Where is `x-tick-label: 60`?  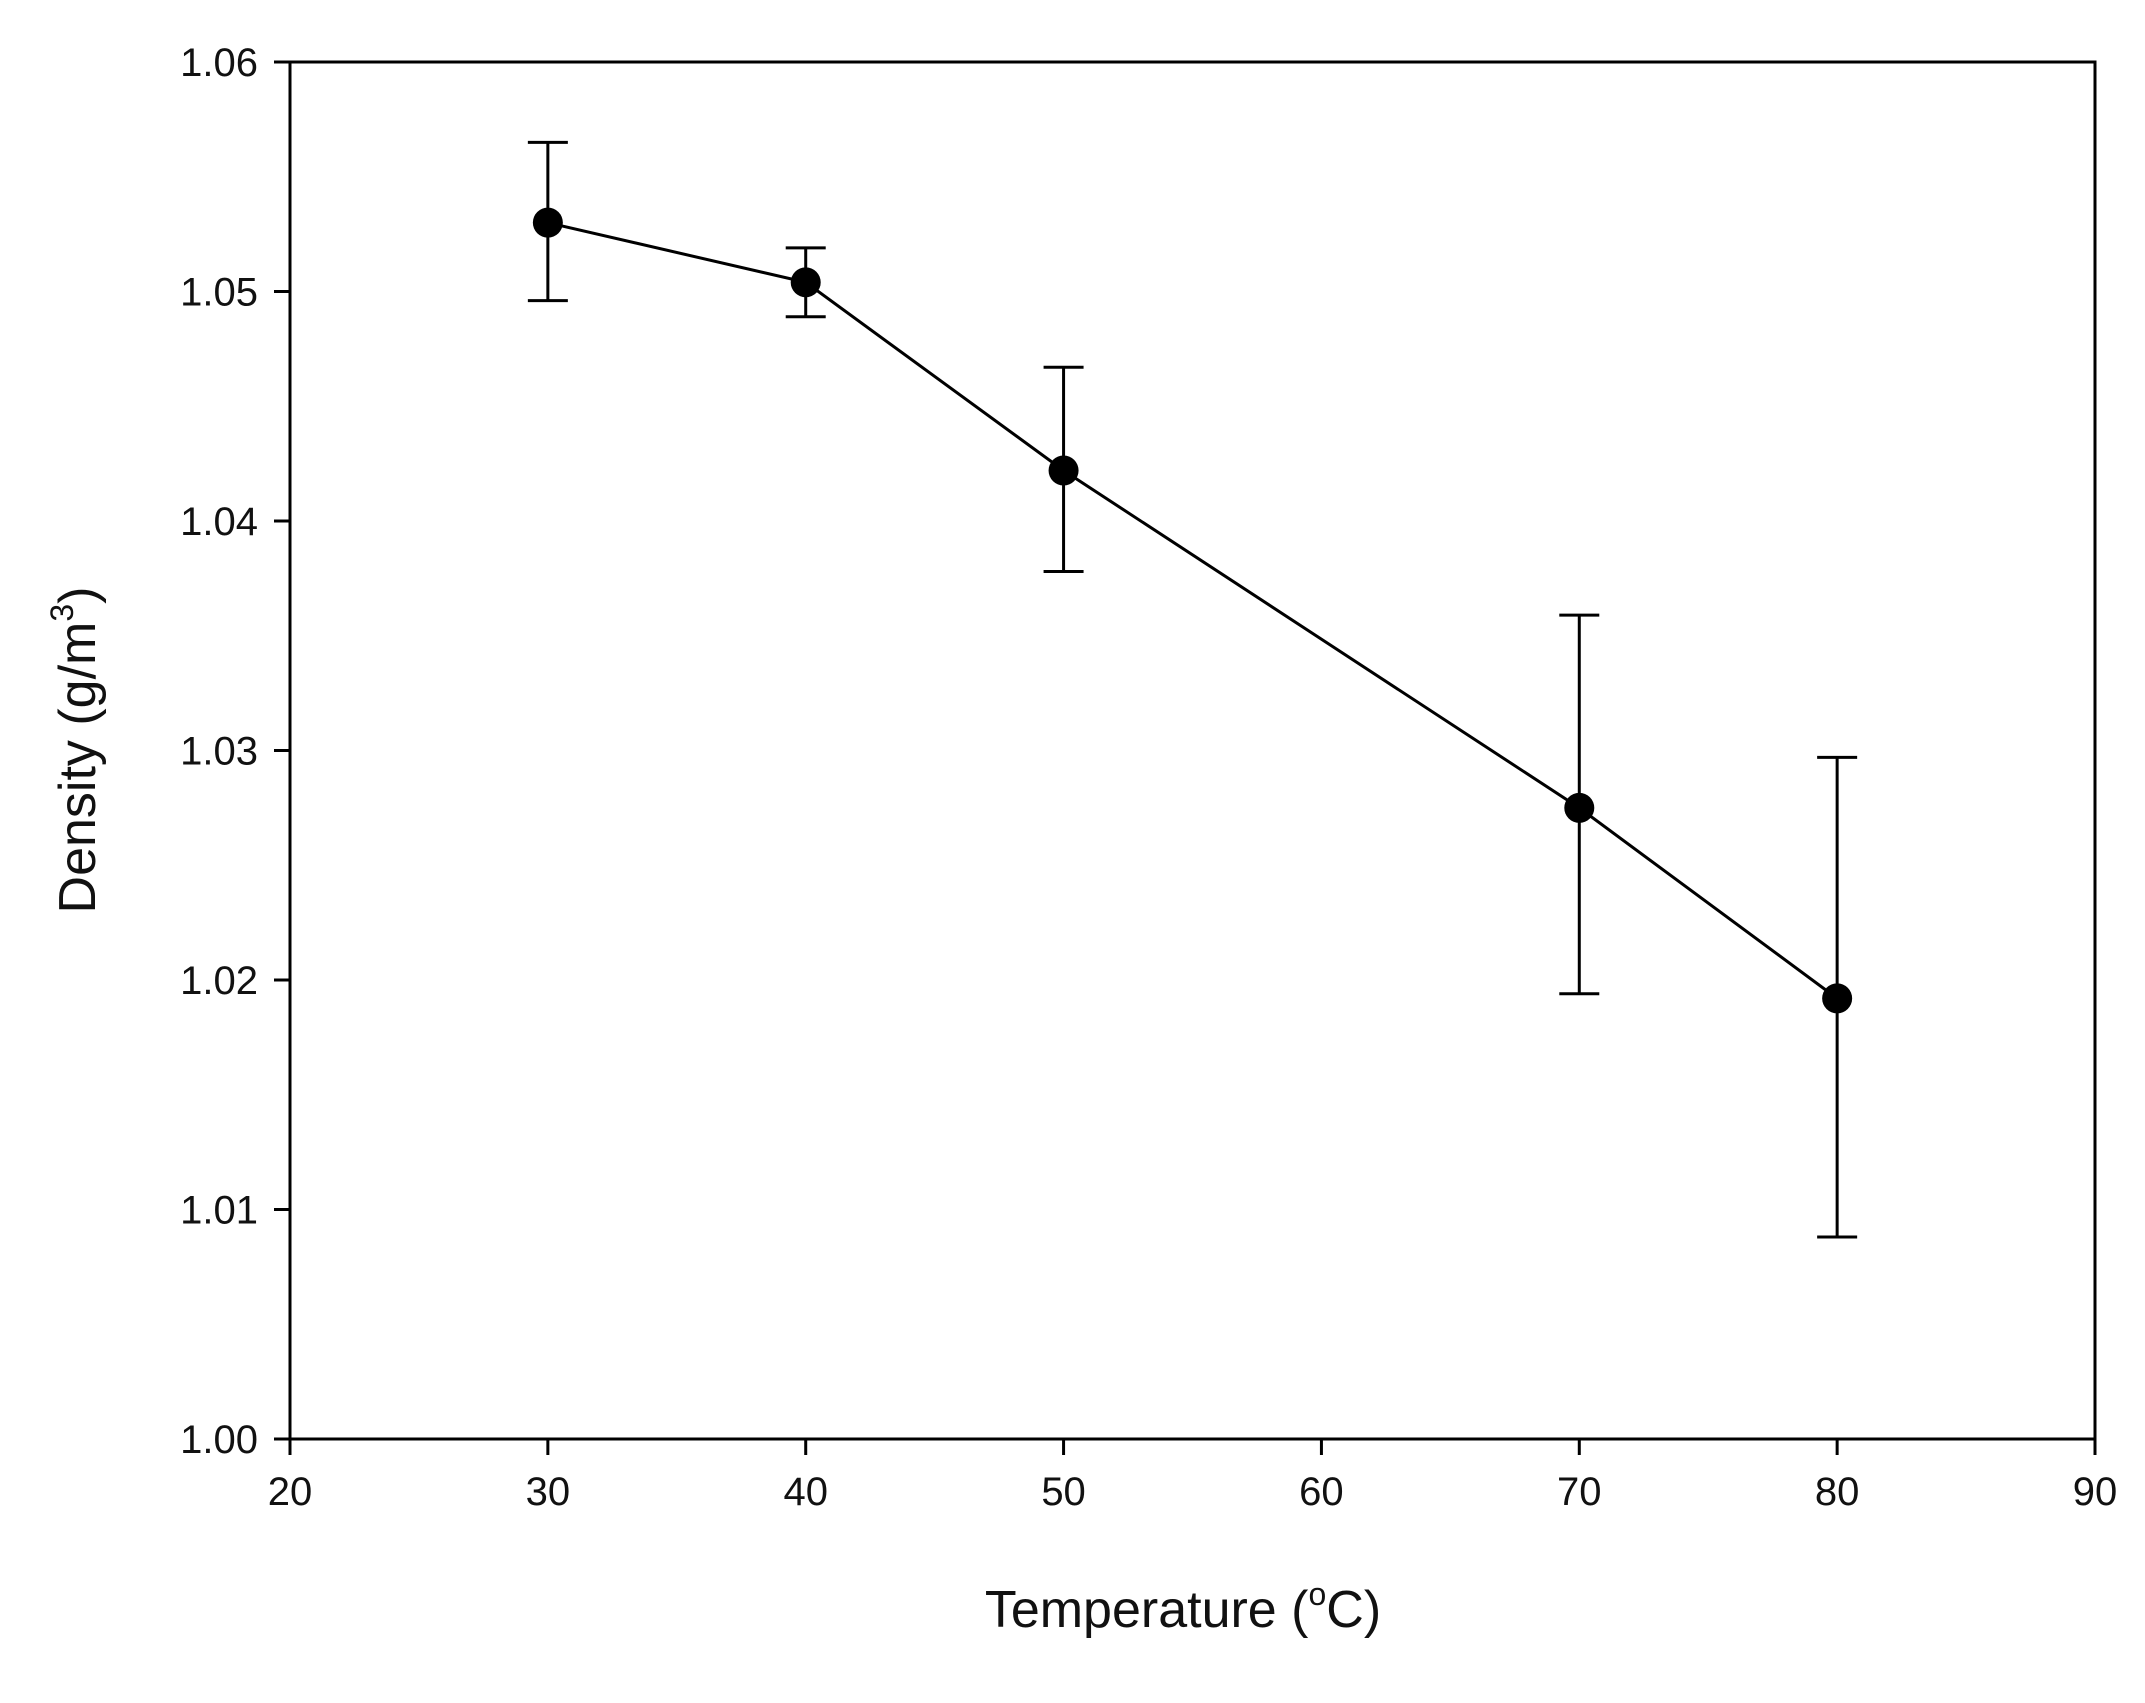
x-tick-label: 60 is located at coordinates (1321, 1492).